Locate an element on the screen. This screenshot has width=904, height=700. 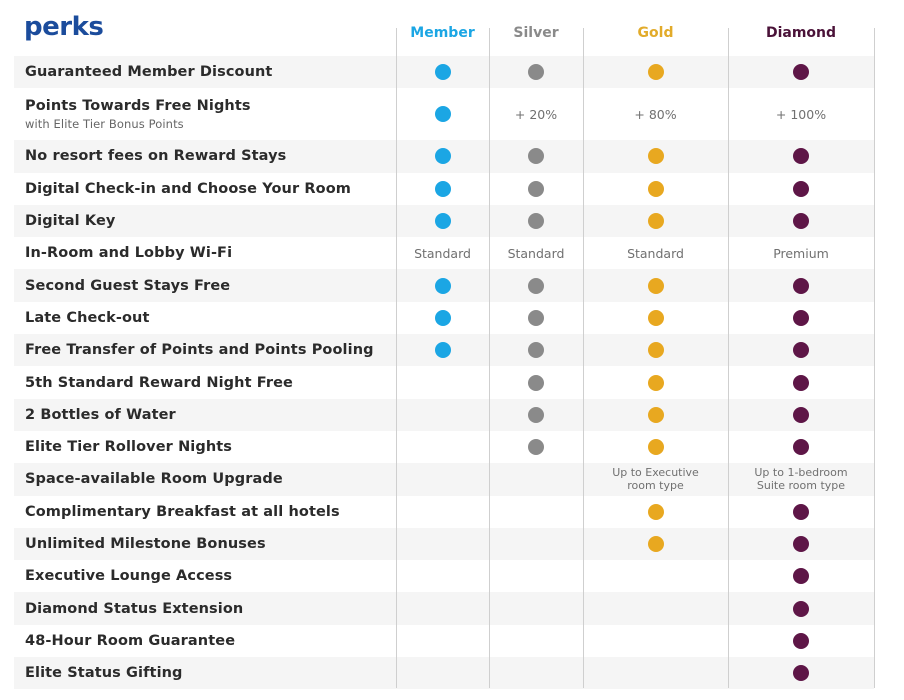
perk-label: Unlimited Milestone Bonuses is located at coordinates (145, 544).